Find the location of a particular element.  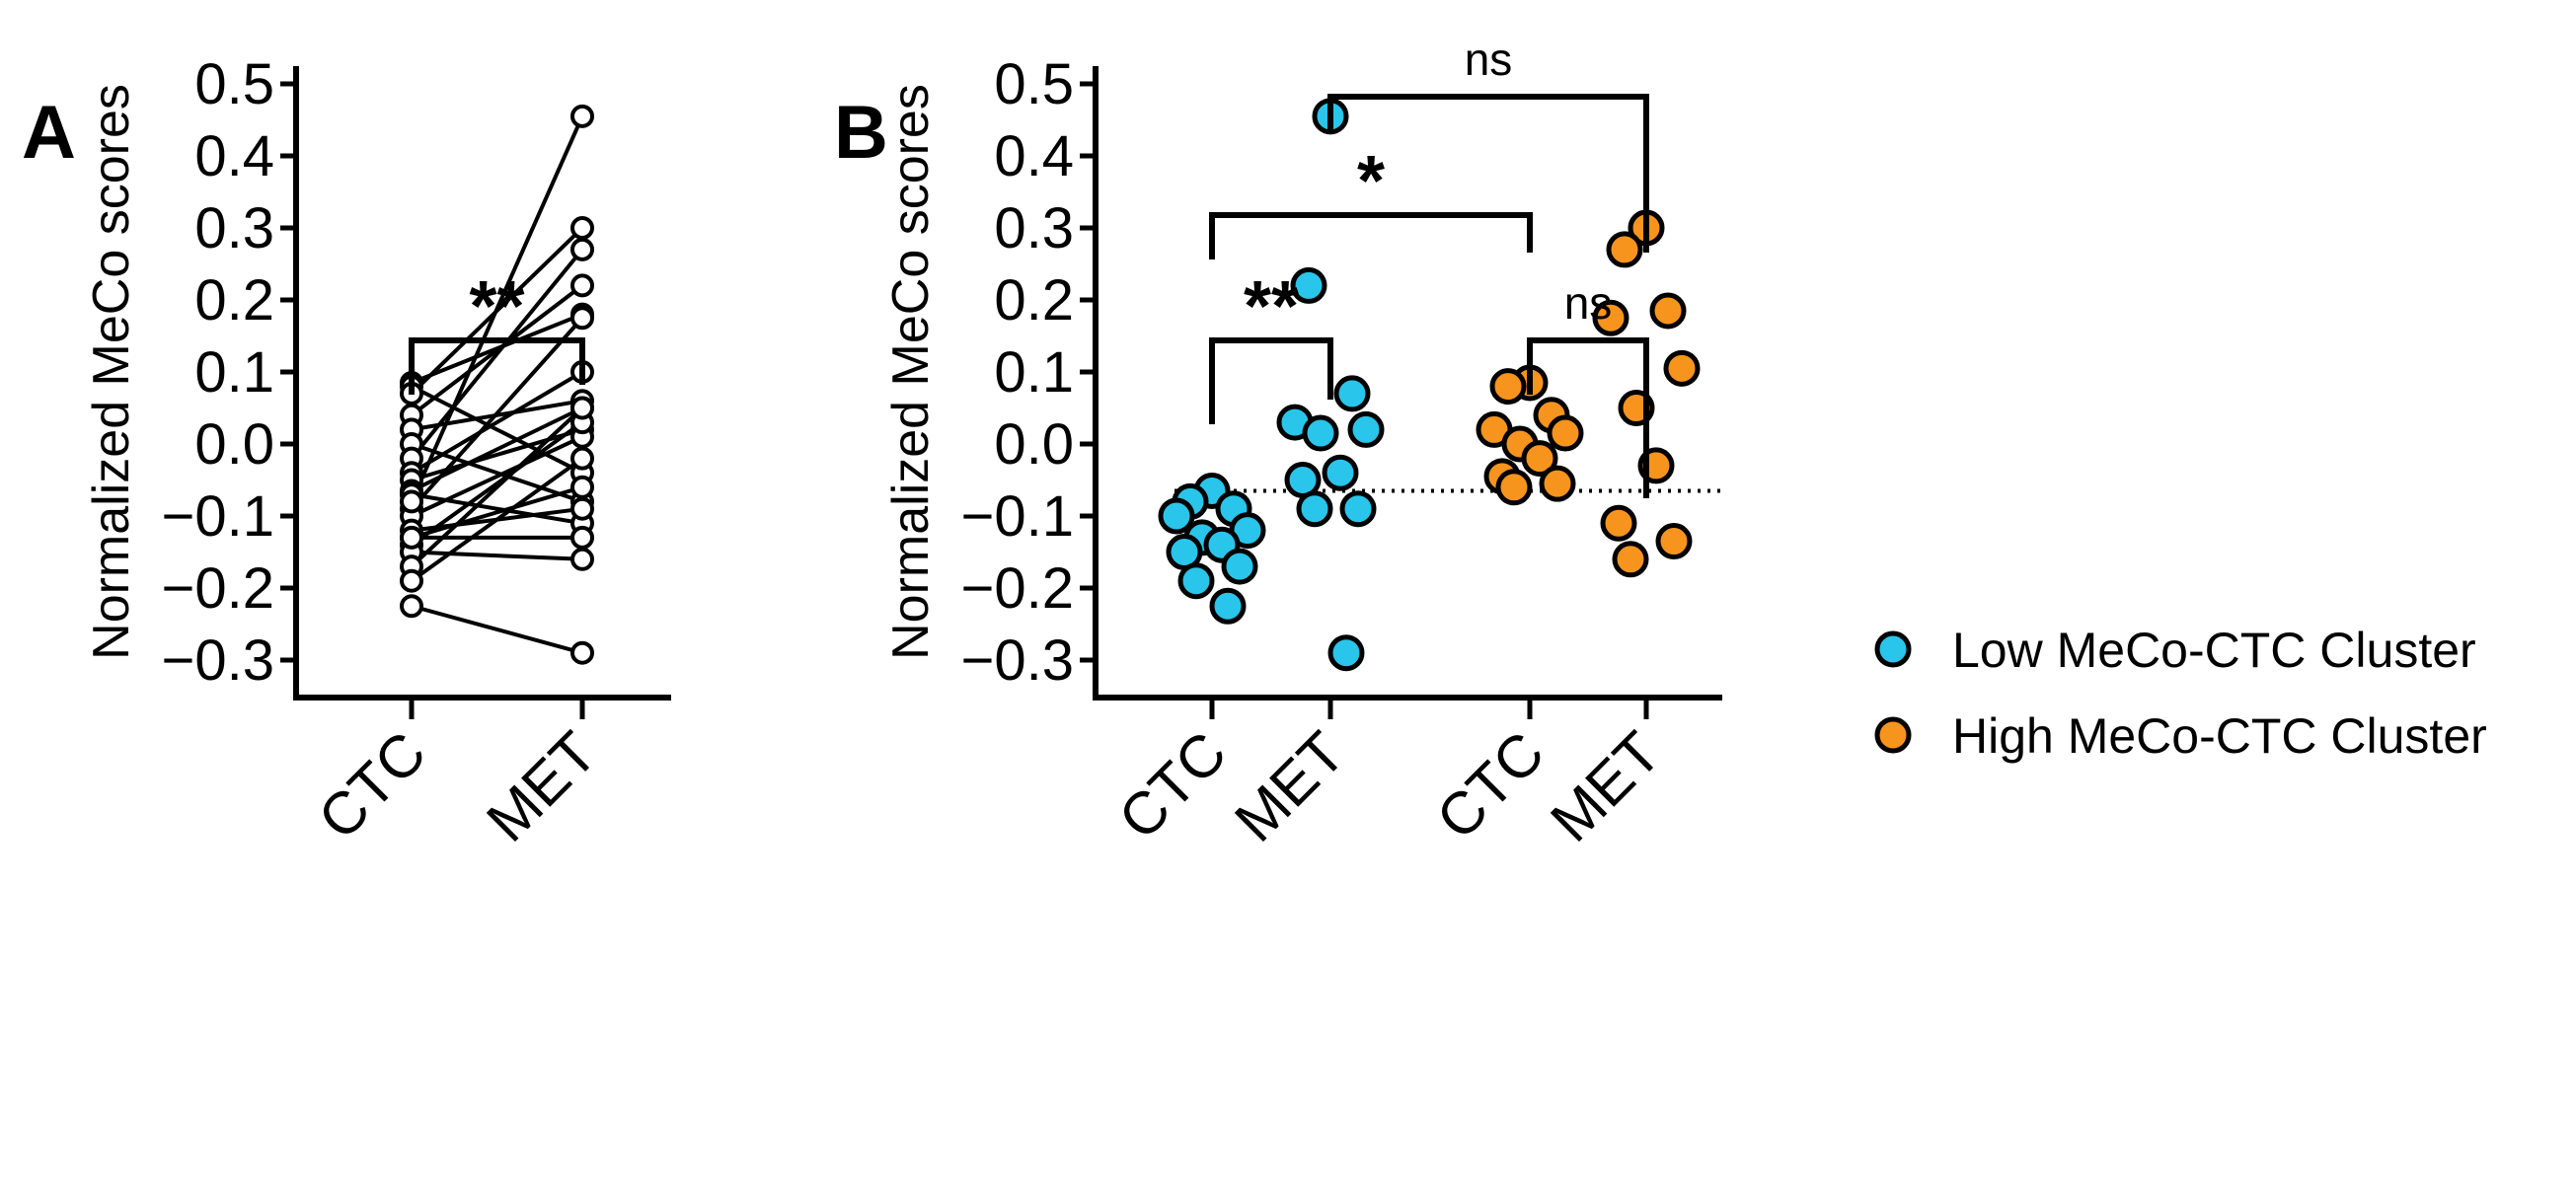

panel-a-y-tick-label: 0.3 is located at coordinates (234, 228).